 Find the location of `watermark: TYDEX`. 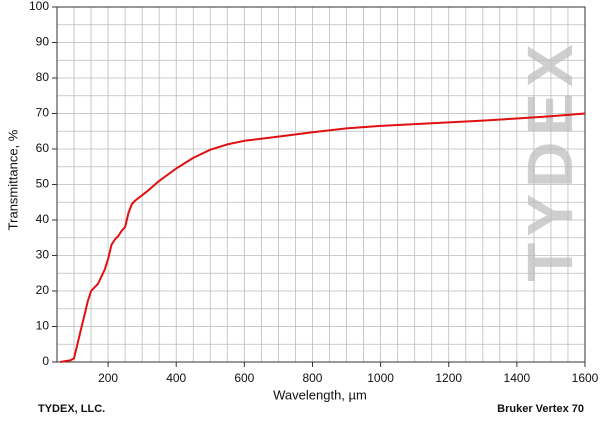

watermark: TYDEX is located at coordinates (550, 159).